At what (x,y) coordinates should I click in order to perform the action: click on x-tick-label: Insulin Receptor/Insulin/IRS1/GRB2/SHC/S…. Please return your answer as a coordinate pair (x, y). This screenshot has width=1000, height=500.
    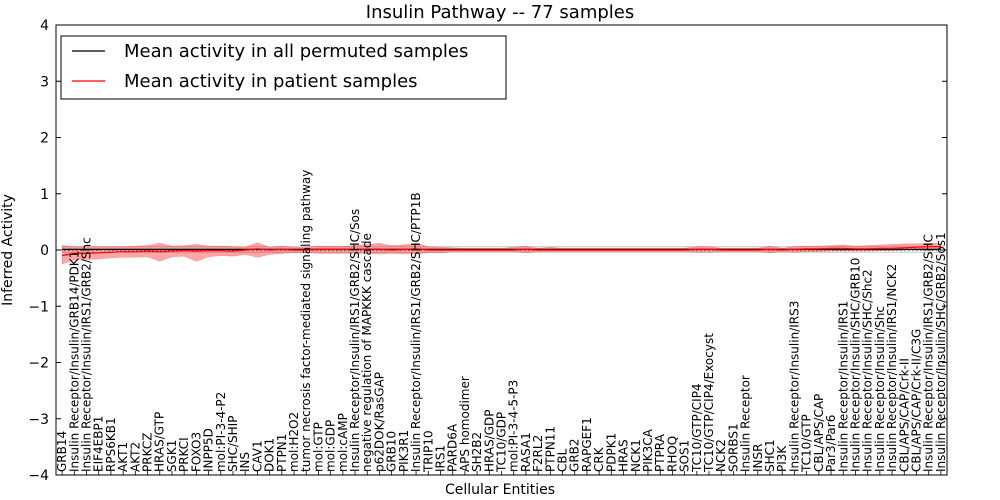
    Looking at the image, I should click on (355, 340).